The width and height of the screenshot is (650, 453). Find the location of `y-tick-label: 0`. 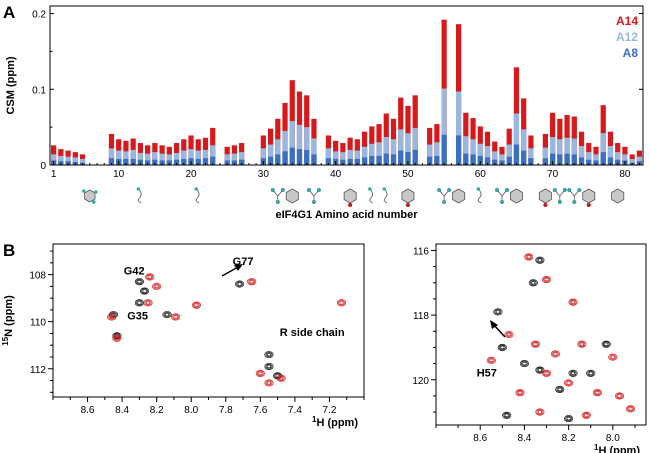

y-tick-label: 0 is located at coordinates (43, 166).